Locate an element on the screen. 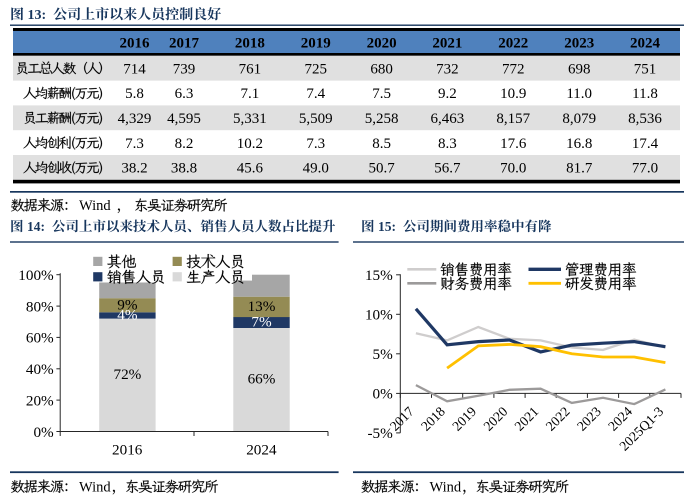  svg-text: 20% is located at coordinates (40, 400).